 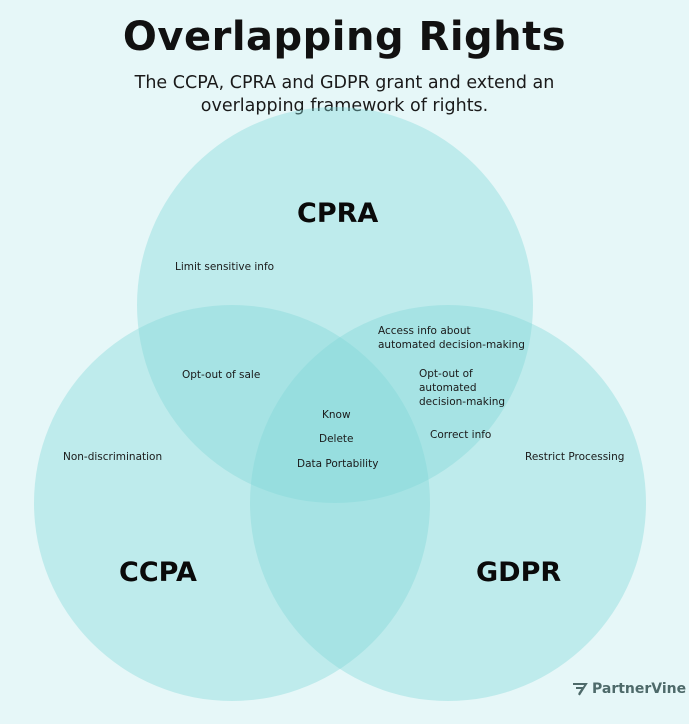 What do you see at coordinates (336, 415) in the screenshot?
I see `item-know: Know` at bounding box center [336, 415].